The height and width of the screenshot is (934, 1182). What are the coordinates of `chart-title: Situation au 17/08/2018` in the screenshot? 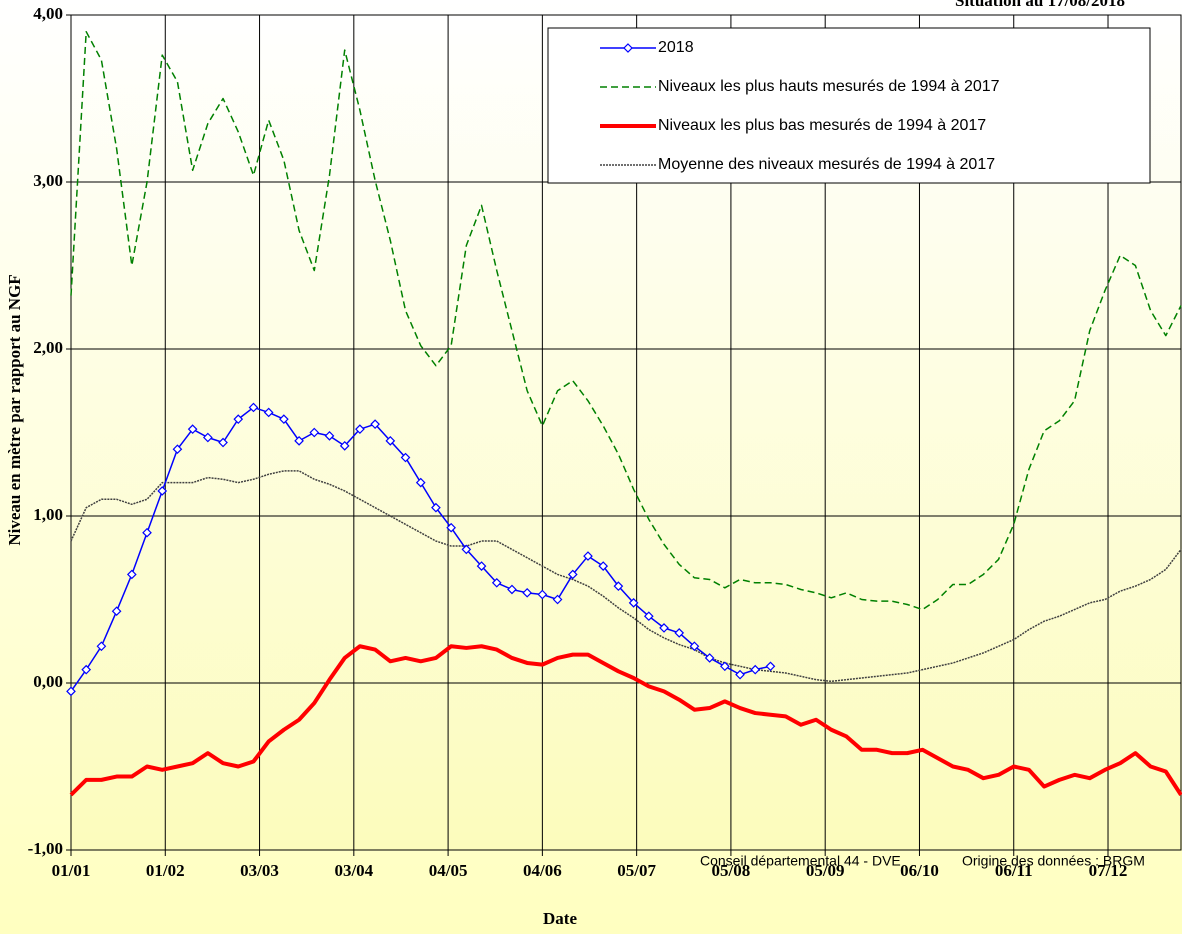 It's located at (1040, 5).